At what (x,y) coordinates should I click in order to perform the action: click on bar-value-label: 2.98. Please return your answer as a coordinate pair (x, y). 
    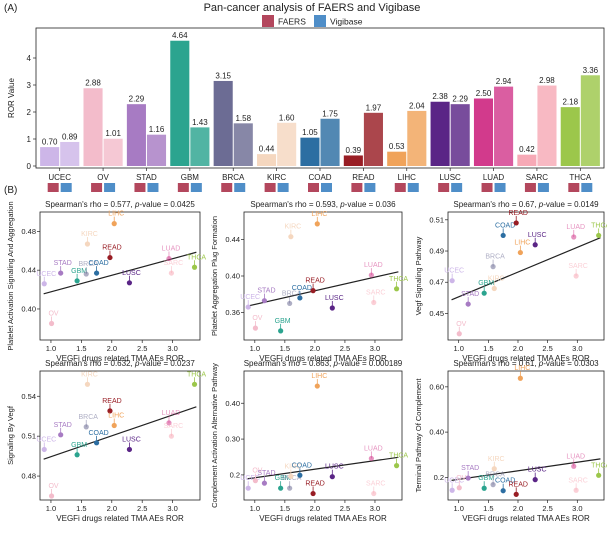
    Looking at the image, I should click on (547, 80).